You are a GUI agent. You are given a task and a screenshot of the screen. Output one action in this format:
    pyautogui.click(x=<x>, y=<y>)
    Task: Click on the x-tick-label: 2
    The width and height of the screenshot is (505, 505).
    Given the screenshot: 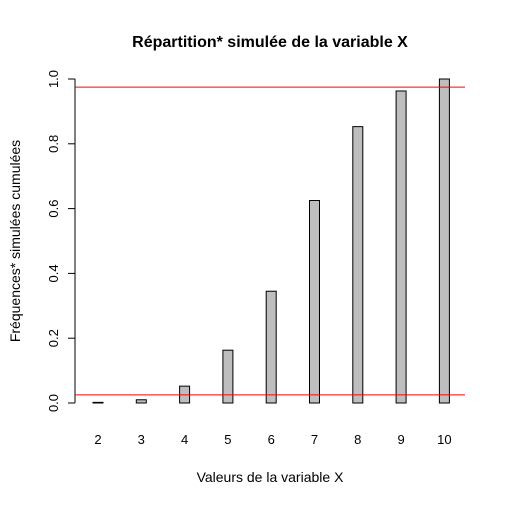 What is the action you would take?
    pyautogui.click(x=97, y=439)
    